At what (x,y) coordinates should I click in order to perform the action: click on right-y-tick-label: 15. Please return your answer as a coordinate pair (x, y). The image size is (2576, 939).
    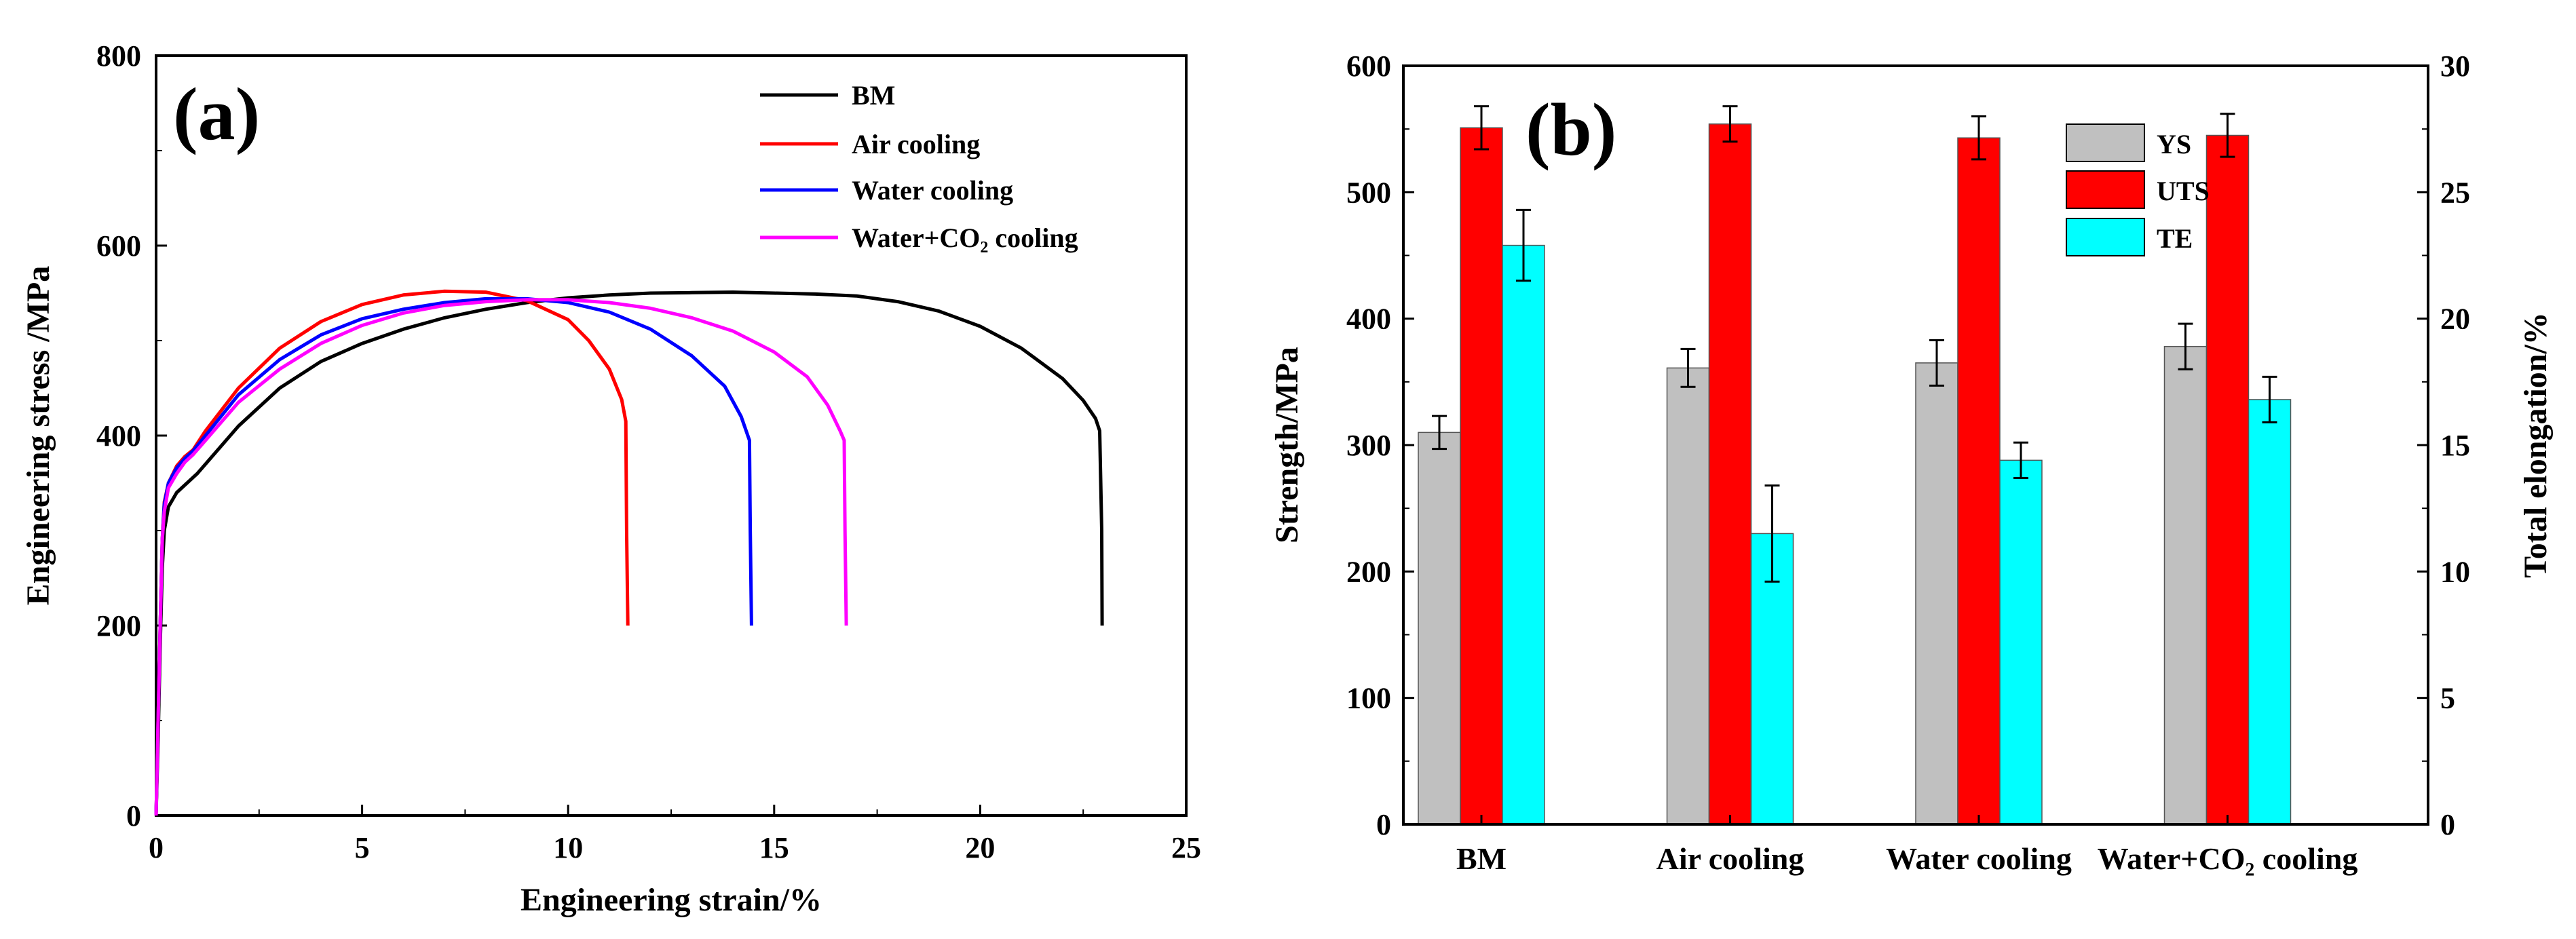
    Looking at the image, I should click on (2455, 445).